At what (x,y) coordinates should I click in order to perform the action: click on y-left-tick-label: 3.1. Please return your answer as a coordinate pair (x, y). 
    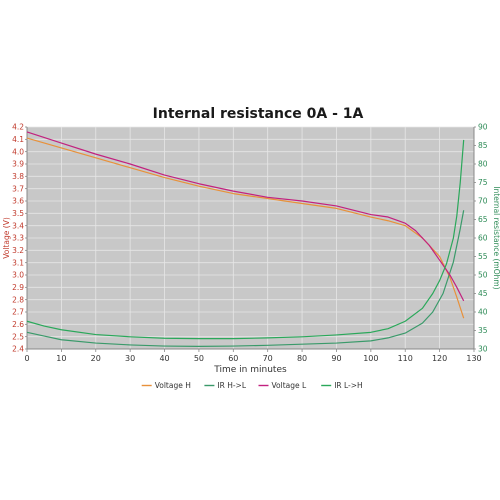
    Looking at the image, I should click on (18, 262).